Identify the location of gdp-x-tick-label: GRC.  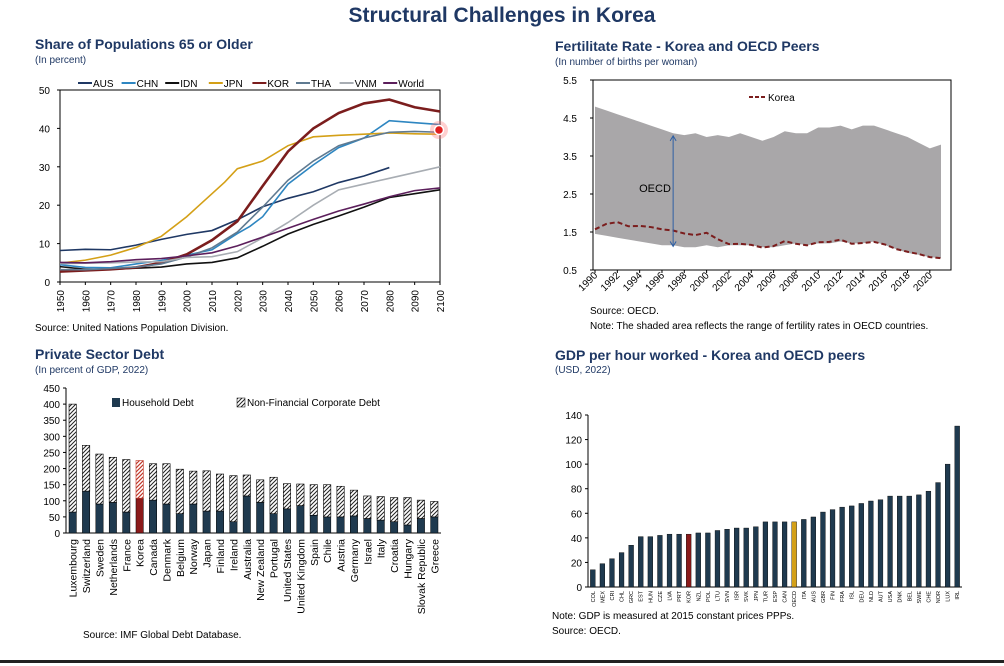
(632, 597).